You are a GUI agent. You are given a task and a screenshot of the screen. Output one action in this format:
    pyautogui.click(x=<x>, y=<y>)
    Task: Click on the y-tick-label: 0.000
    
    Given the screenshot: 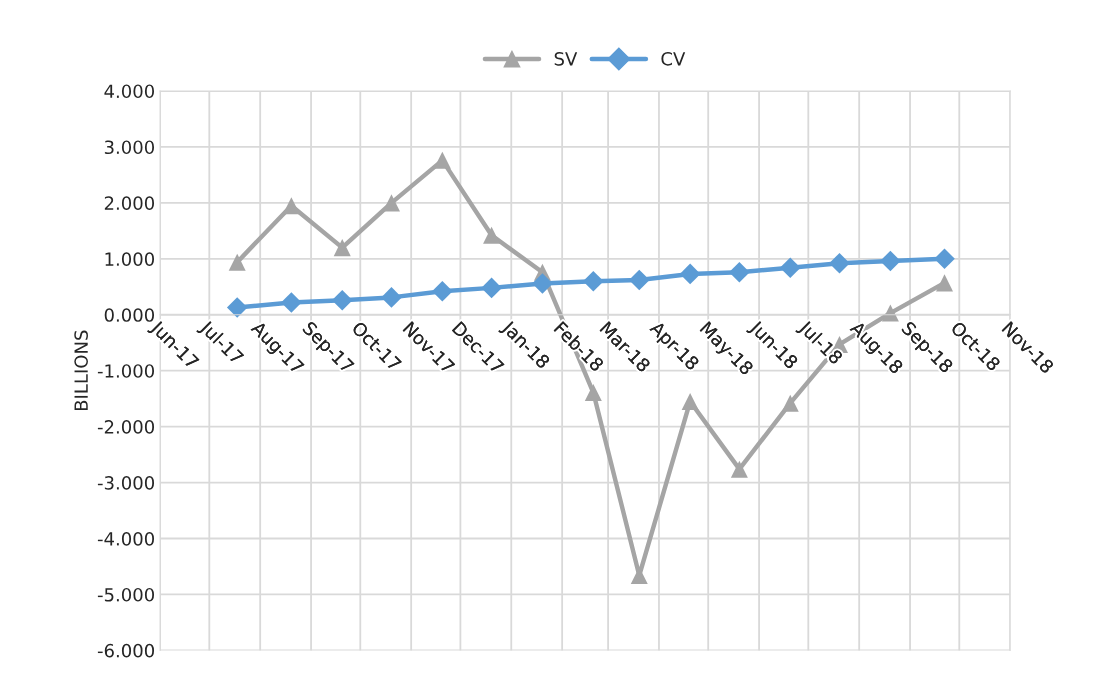 What is the action you would take?
    pyautogui.click(x=129, y=315)
    